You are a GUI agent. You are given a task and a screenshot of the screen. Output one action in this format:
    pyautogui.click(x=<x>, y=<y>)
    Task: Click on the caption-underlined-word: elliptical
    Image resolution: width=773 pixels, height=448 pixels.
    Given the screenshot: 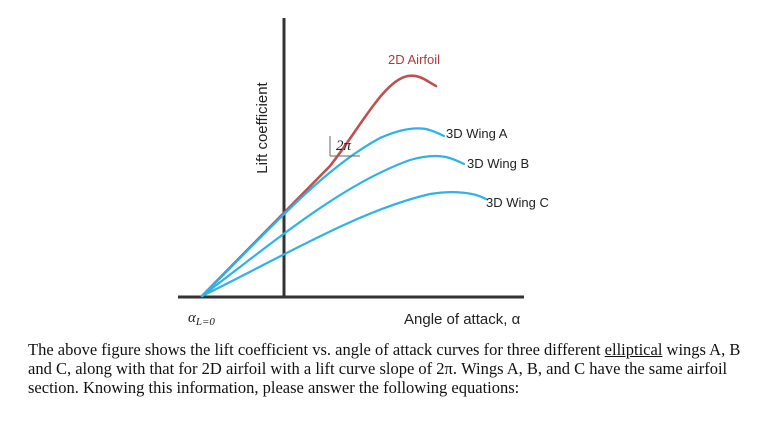 What is the action you would take?
    pyautogui.click(x=633, y=349)
    